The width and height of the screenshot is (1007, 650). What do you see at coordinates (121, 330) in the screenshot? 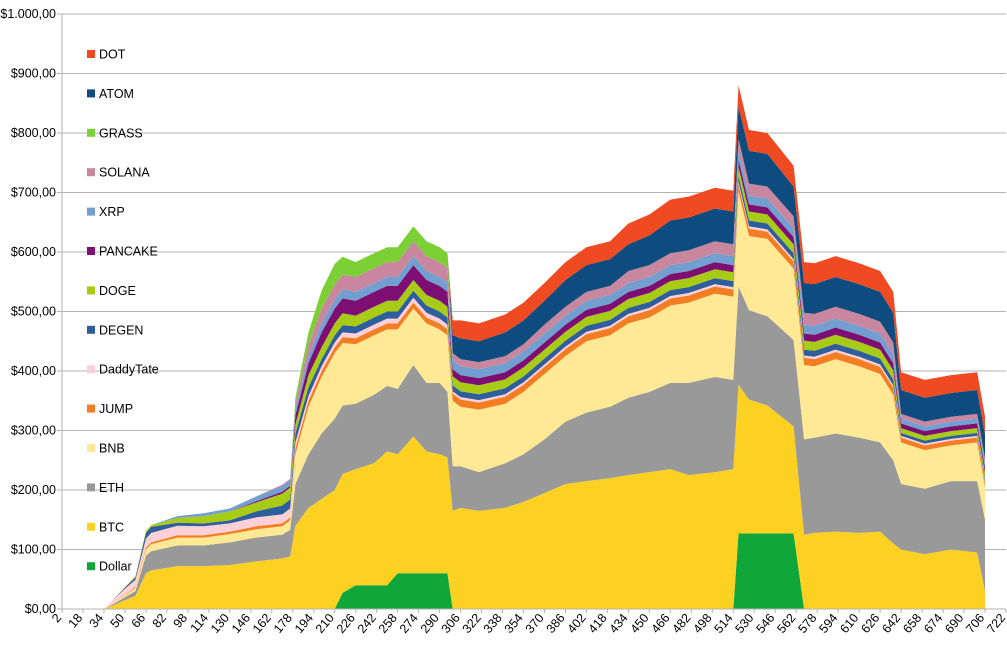
I see `legend-label-degen: DEGEN` at bounding box center [121, 330].